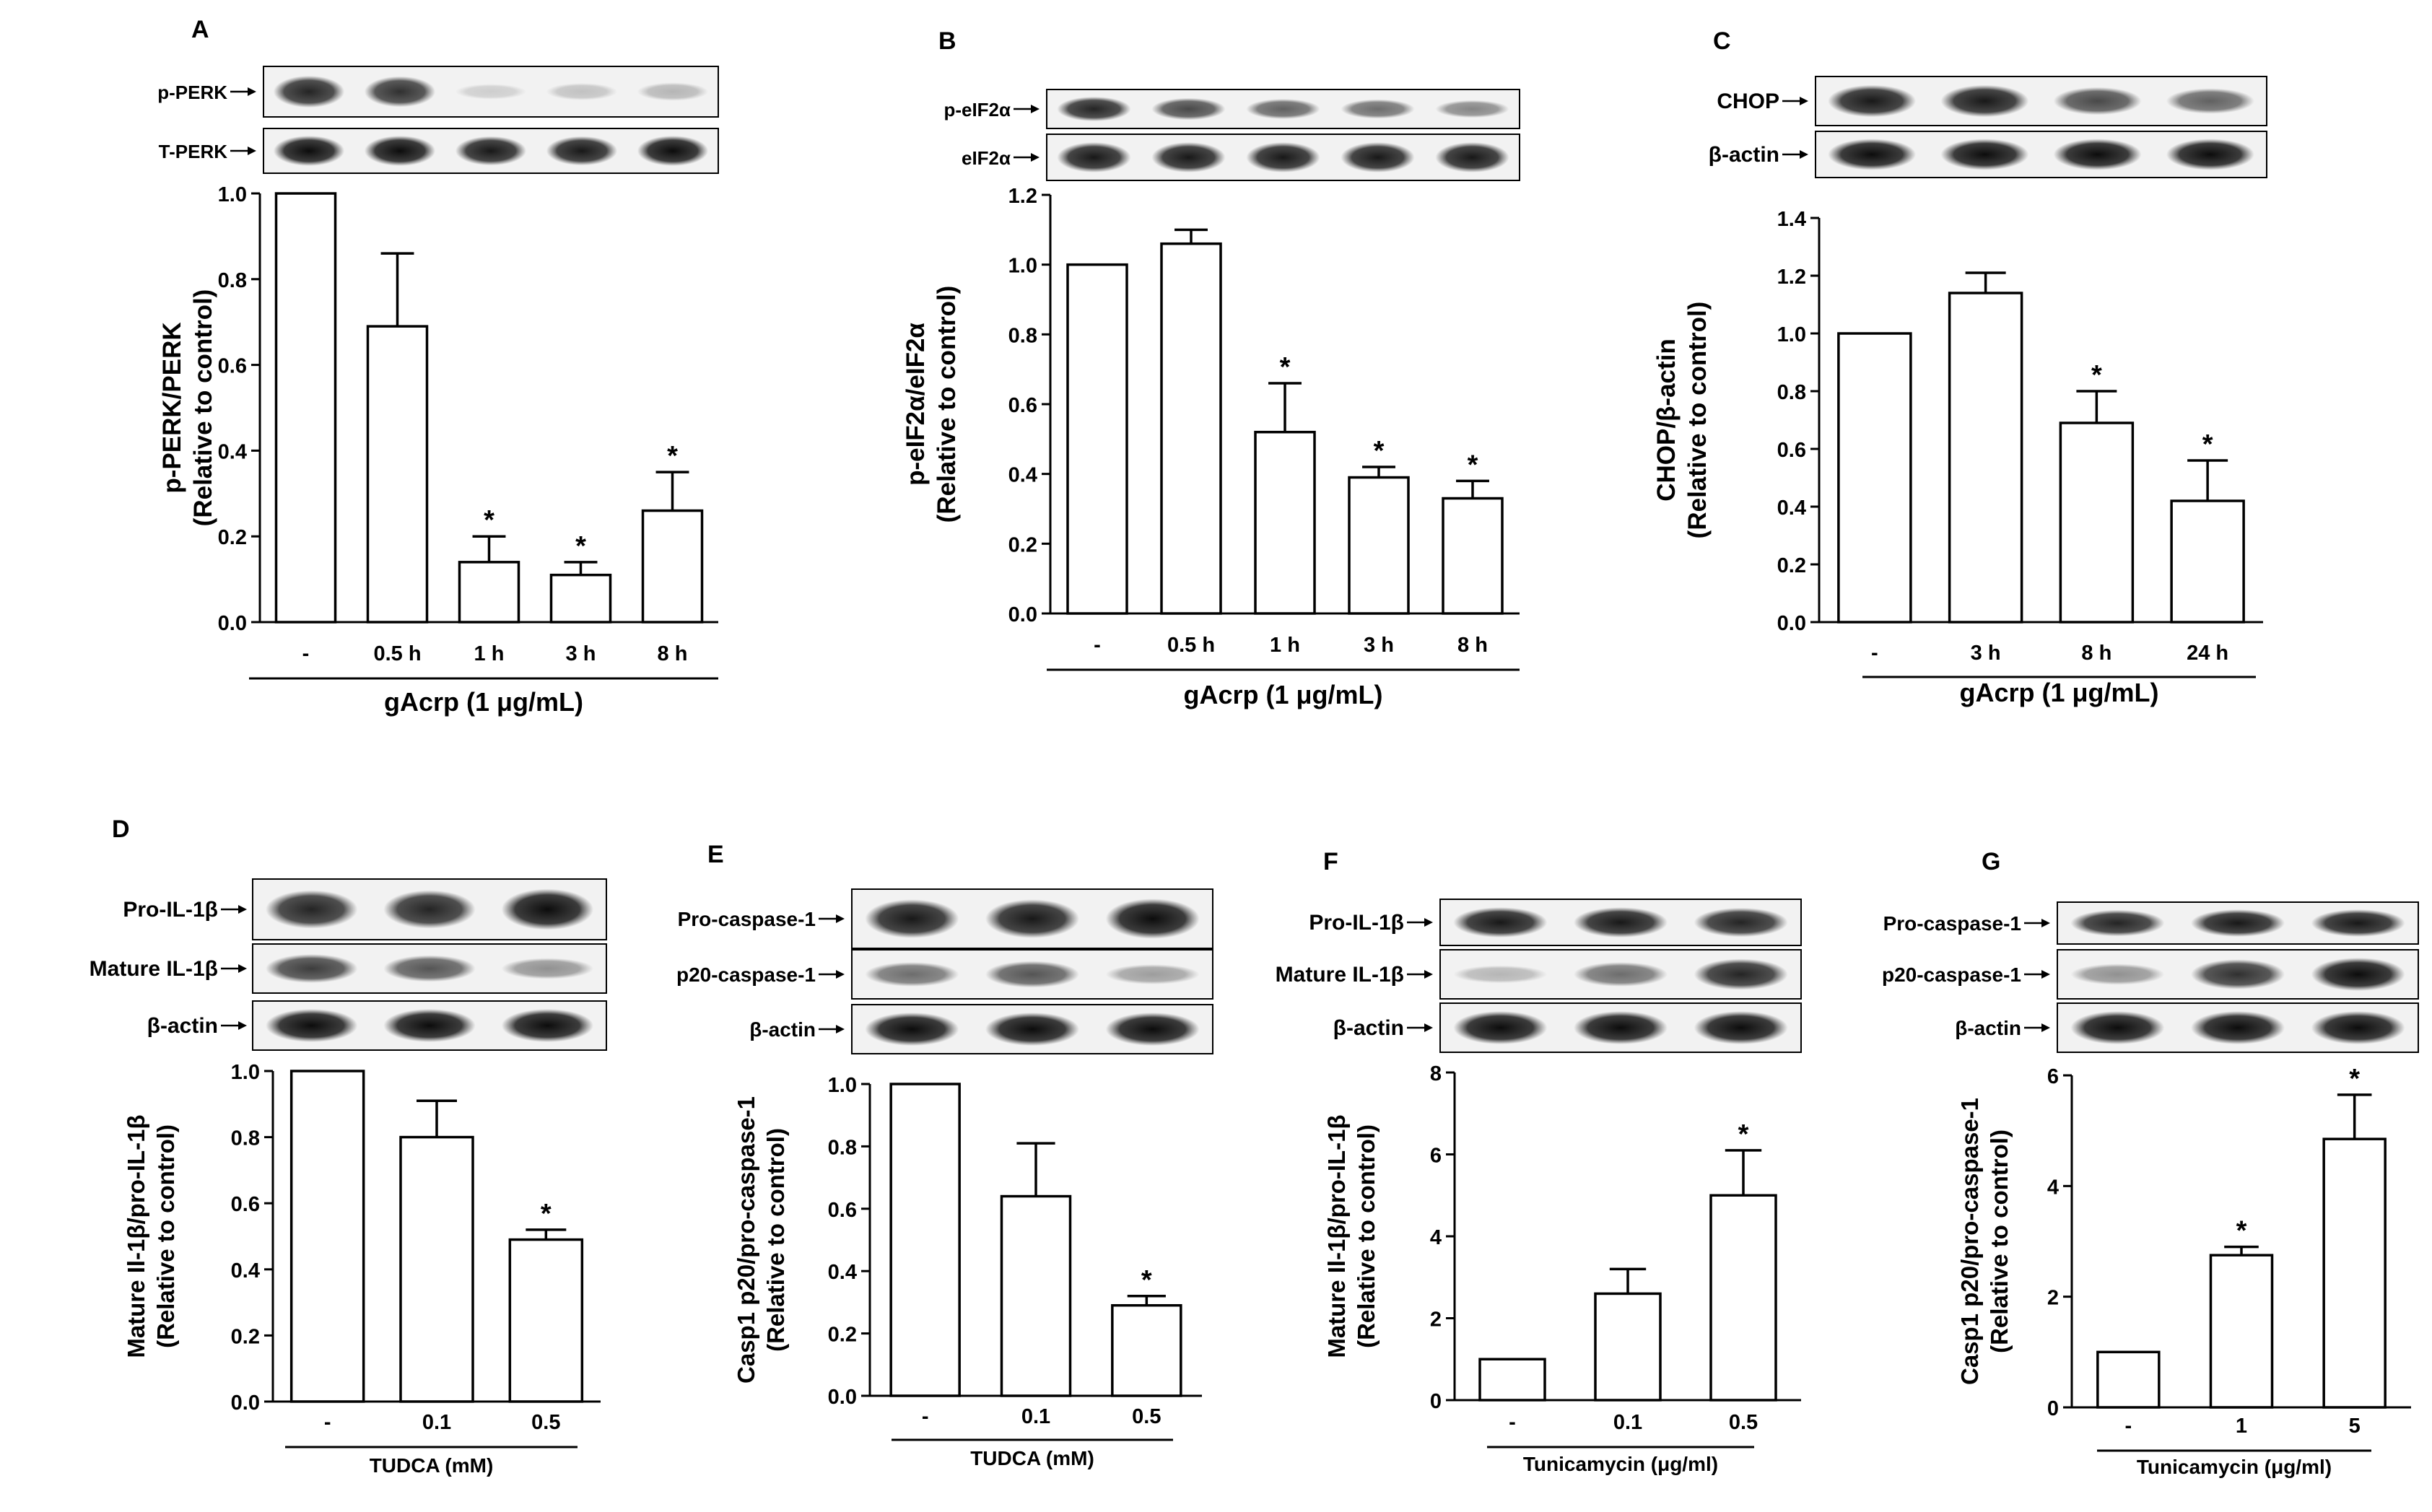 The width and height of the screenshot is (2432, 1512). What do you see at coordinates (200, 29) in the screenshot?
I see `panel-letter: A` at bounding box center [200, 29].